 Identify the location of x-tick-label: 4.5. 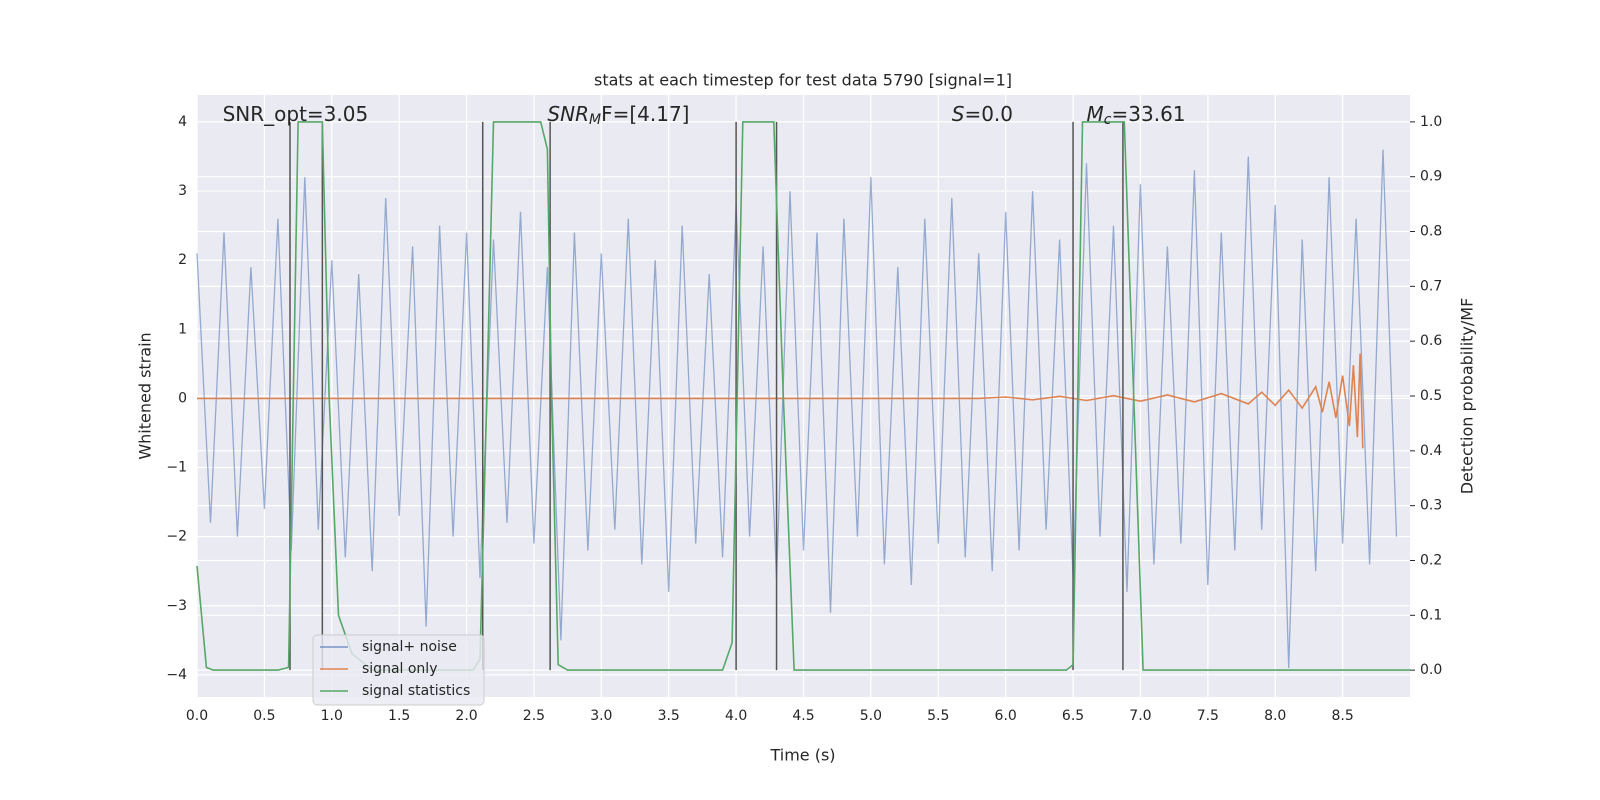
(803, 716).